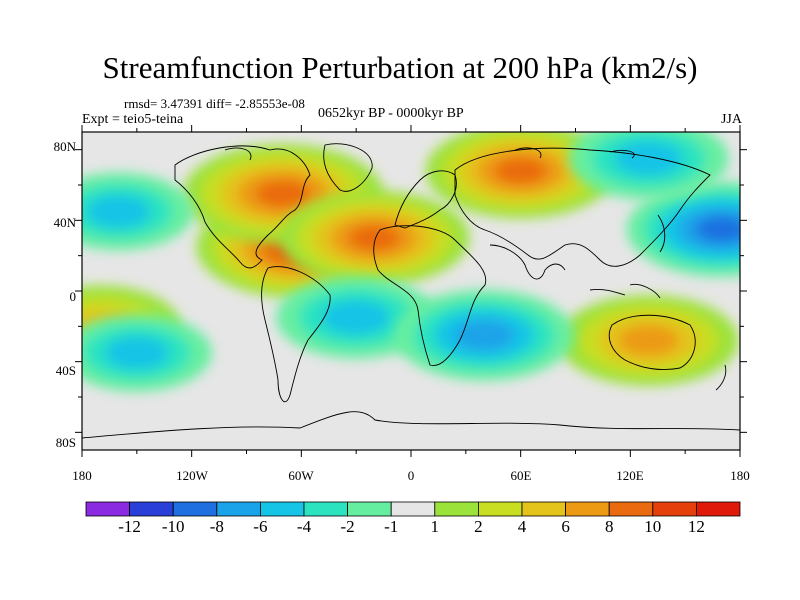  I want to click on colorbar-label: -2, so click(347, 526).